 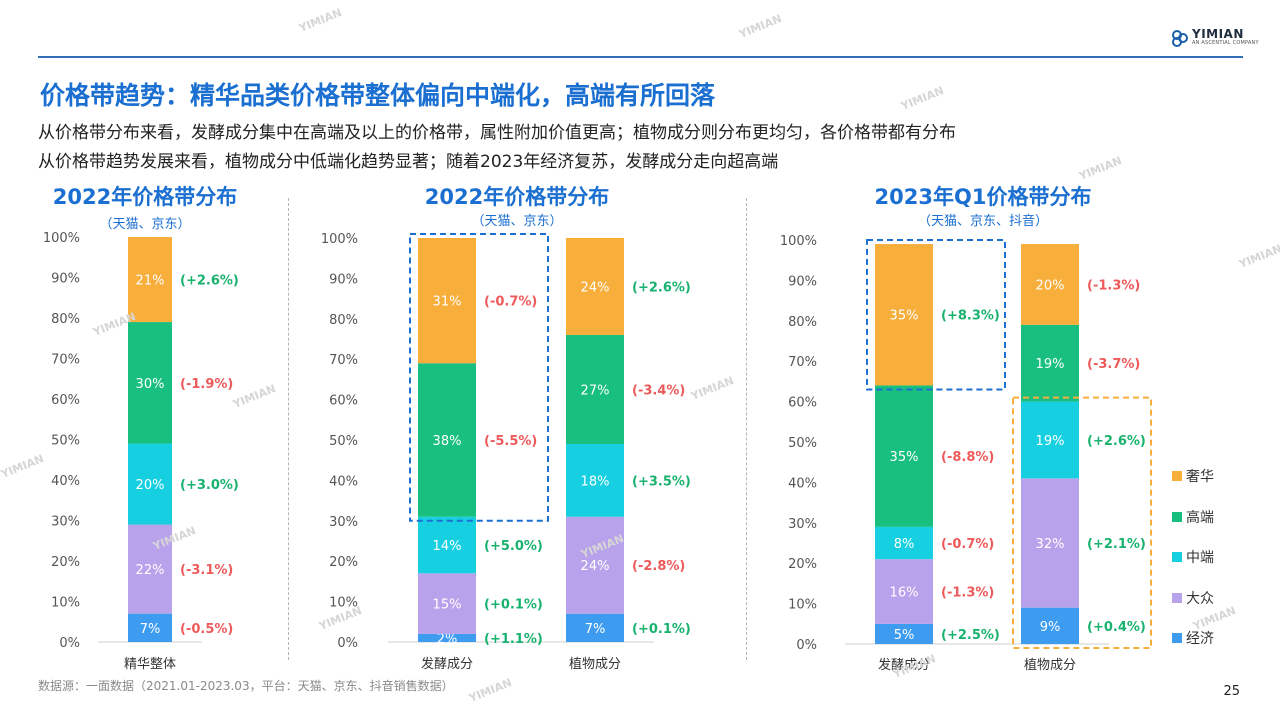 What do you see at coordinates (1113, 364) in the screenshot?
I see `change-label: (-3.7%)` at bounding box center [1113, 364].